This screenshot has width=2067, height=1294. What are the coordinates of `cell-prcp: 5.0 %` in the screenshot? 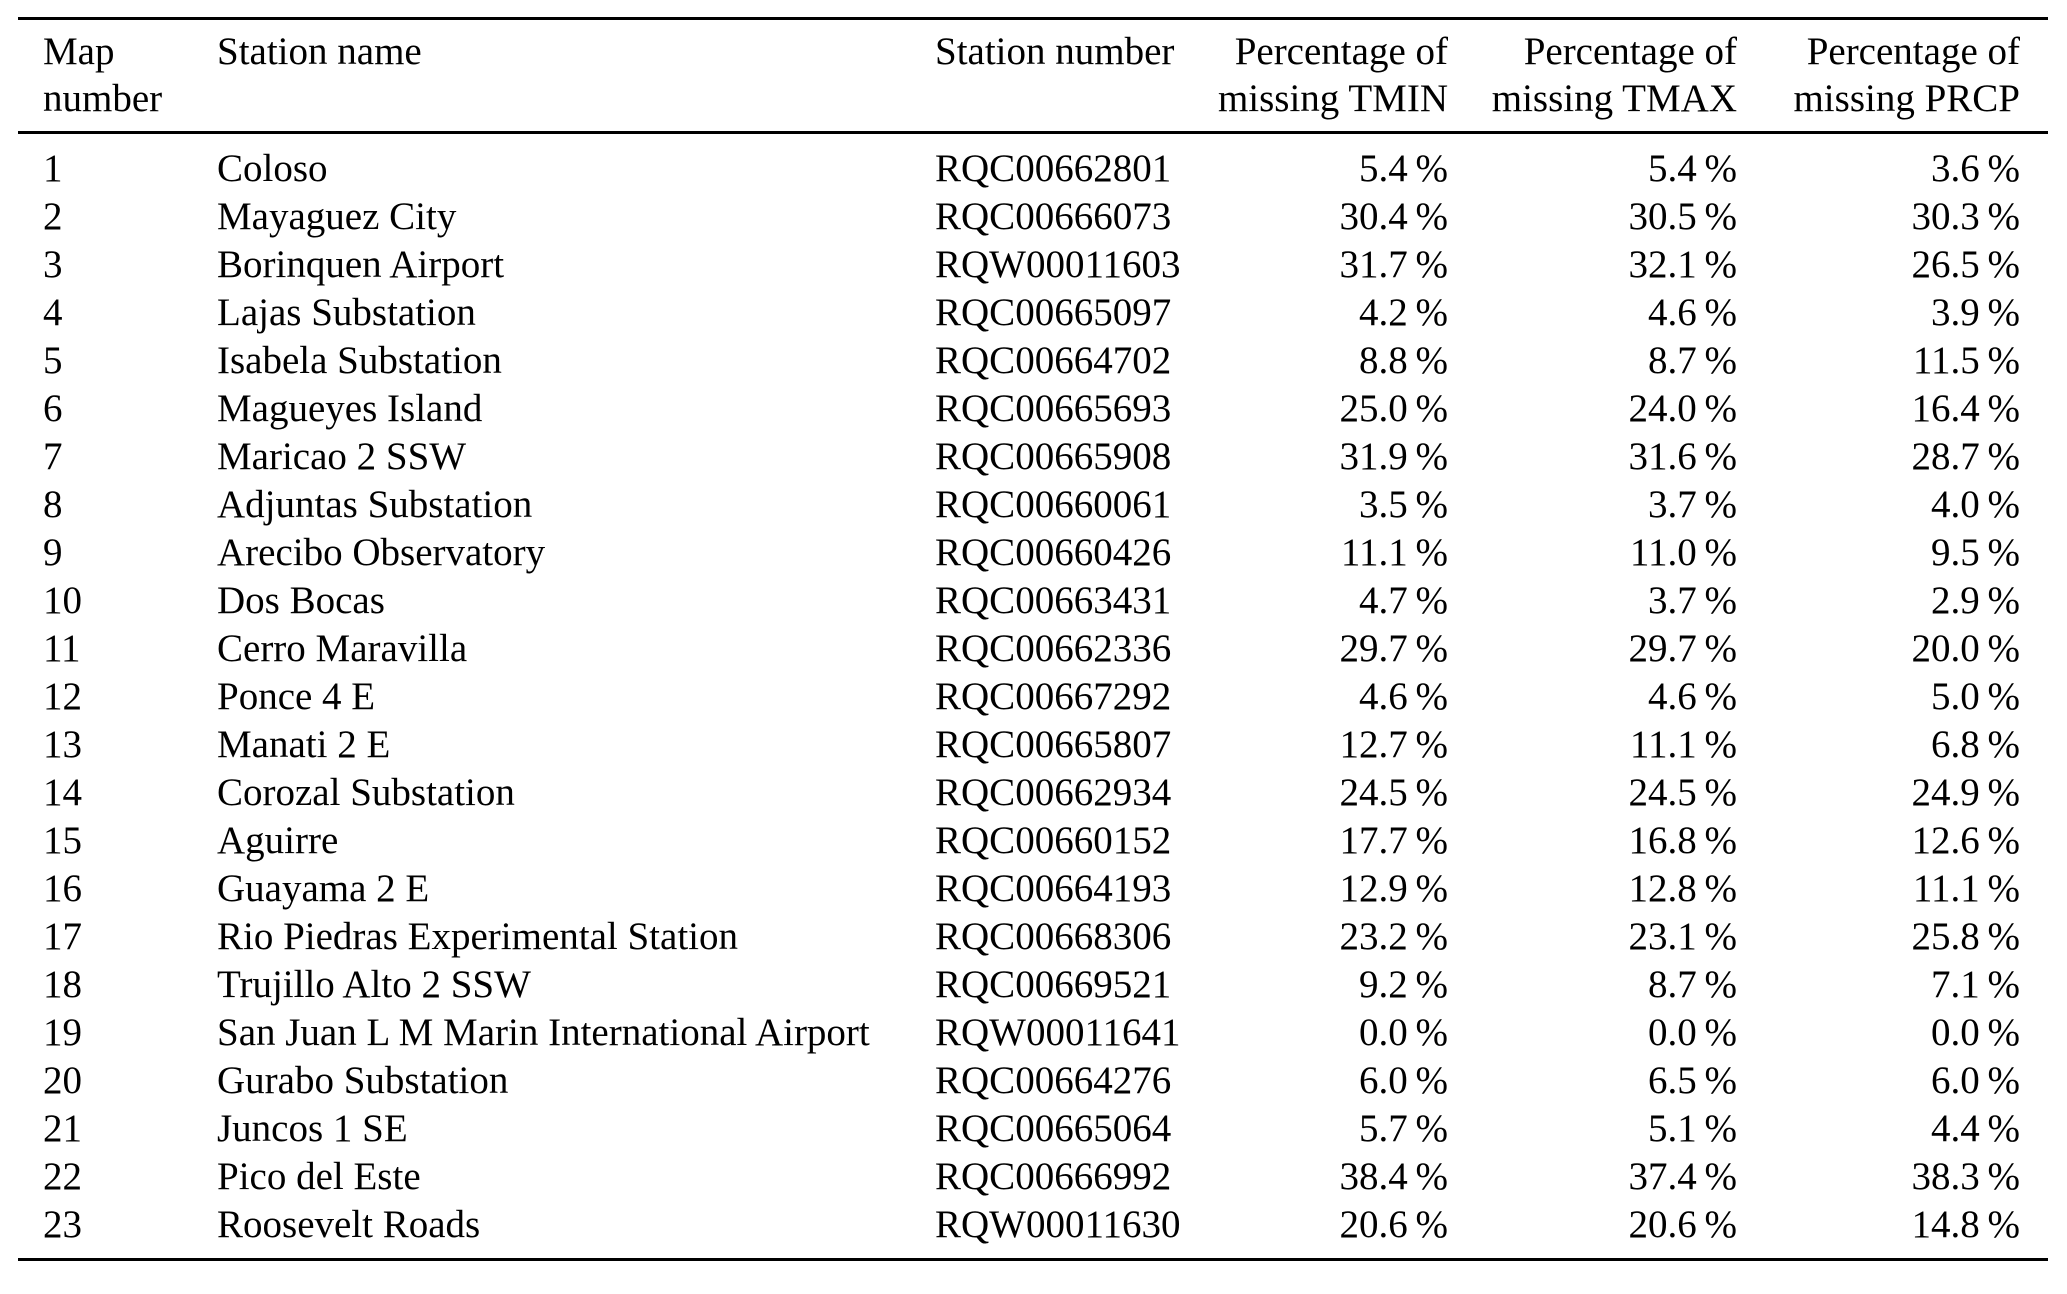 It's located at (1975, 696).